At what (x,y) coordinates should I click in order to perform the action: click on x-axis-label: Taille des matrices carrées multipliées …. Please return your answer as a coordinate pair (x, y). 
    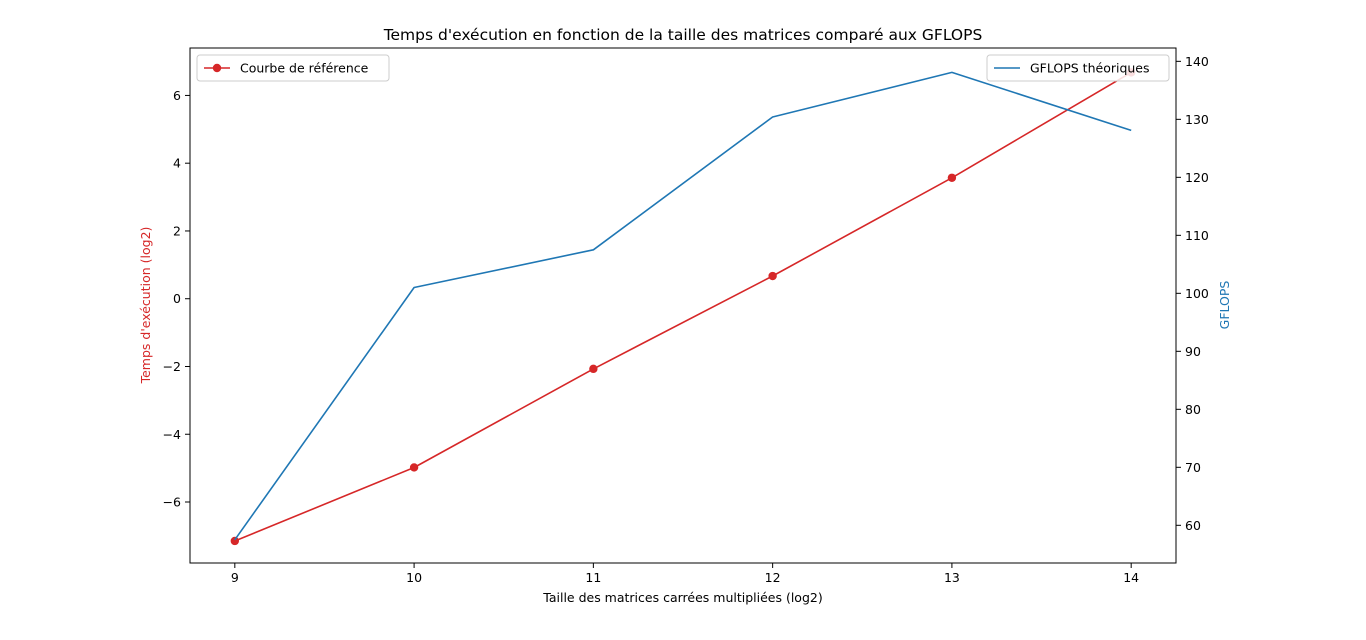
    Looking at the image, I should click on (682, 597).